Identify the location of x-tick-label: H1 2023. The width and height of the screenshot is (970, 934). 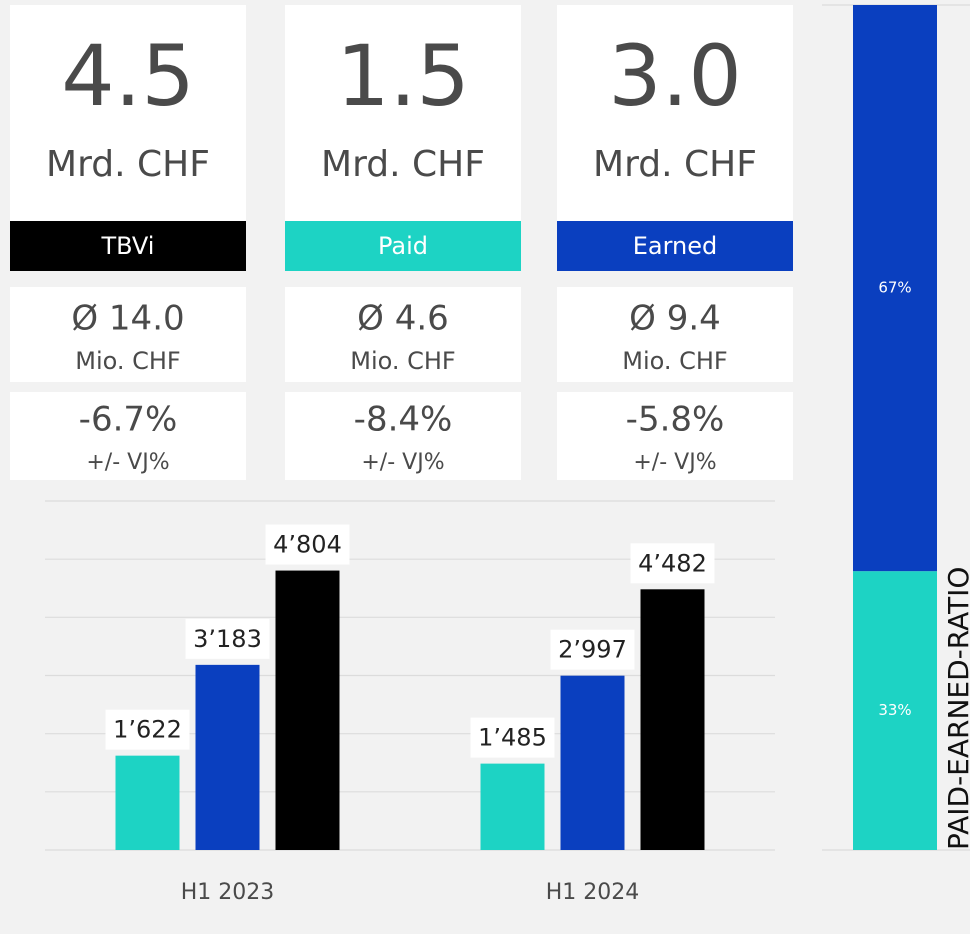
(228, 892).